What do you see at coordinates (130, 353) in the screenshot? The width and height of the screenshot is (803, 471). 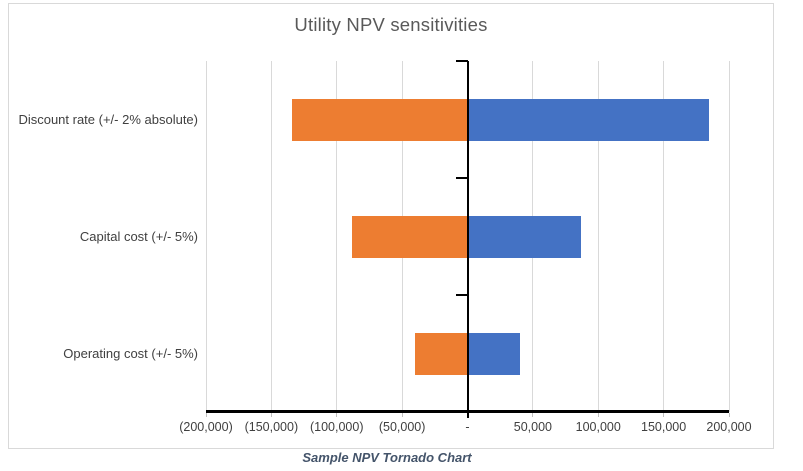 I see `category-label: Operating cost (+/- 5%)` at bounding box center [130, 353].